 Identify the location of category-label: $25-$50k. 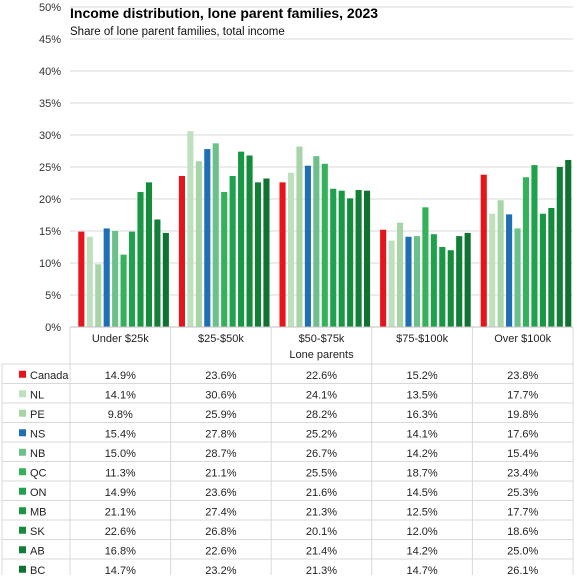
(221, 339).